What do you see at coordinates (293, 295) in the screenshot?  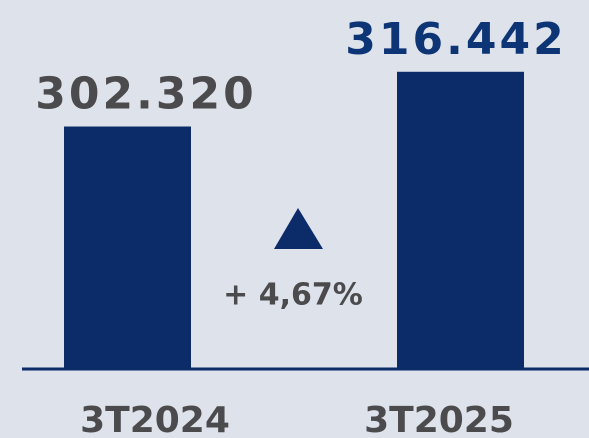 I see `annotation: + 4,67%` at bounding box center [293, 295].